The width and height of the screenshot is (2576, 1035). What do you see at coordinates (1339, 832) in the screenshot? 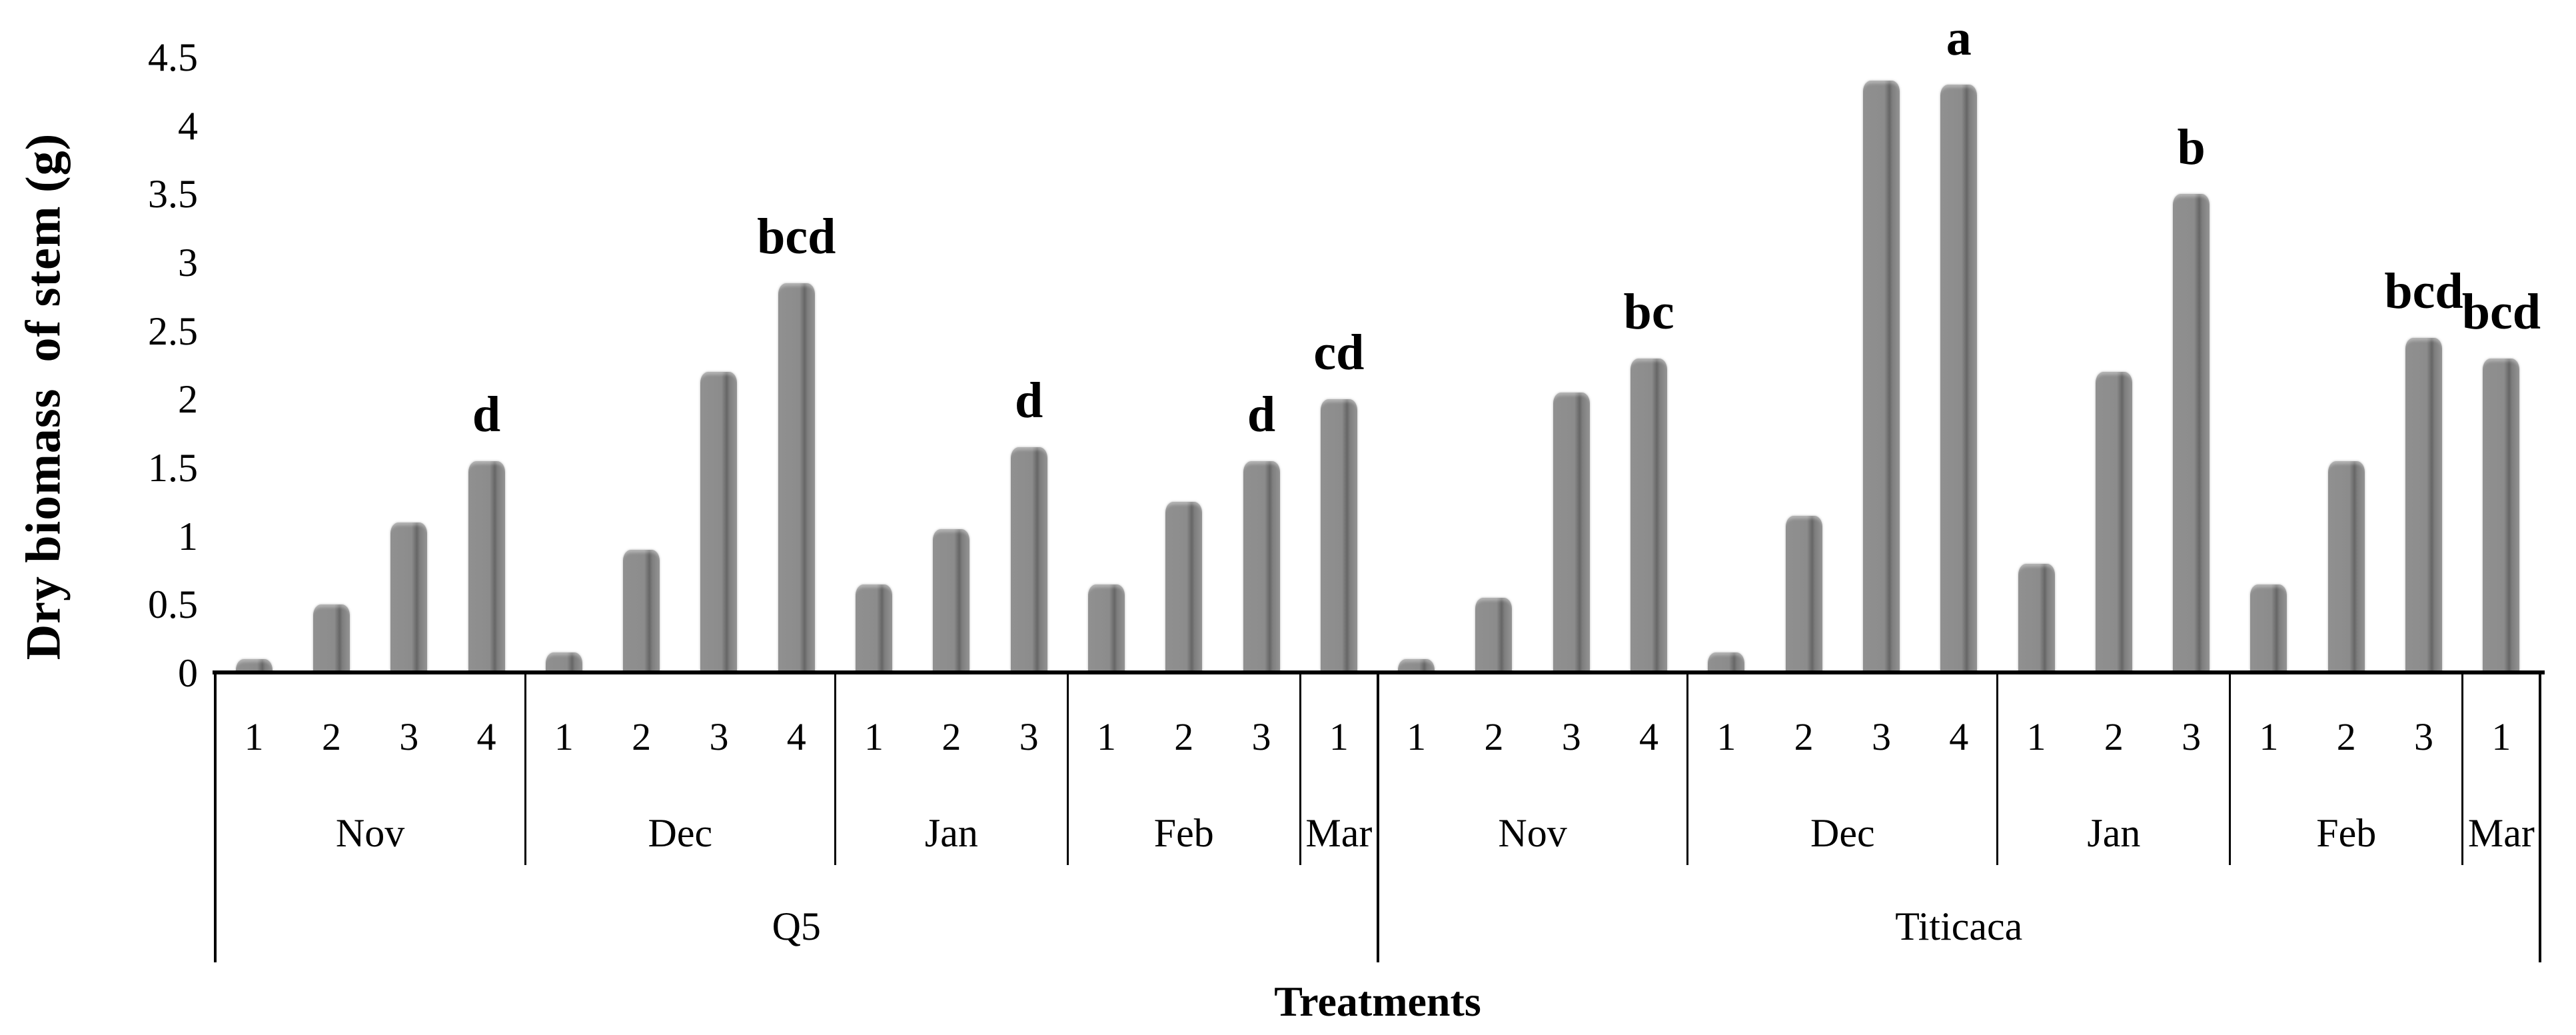
I see `month-label-q5-mar: Mar` at bounding box center [1339, 832].